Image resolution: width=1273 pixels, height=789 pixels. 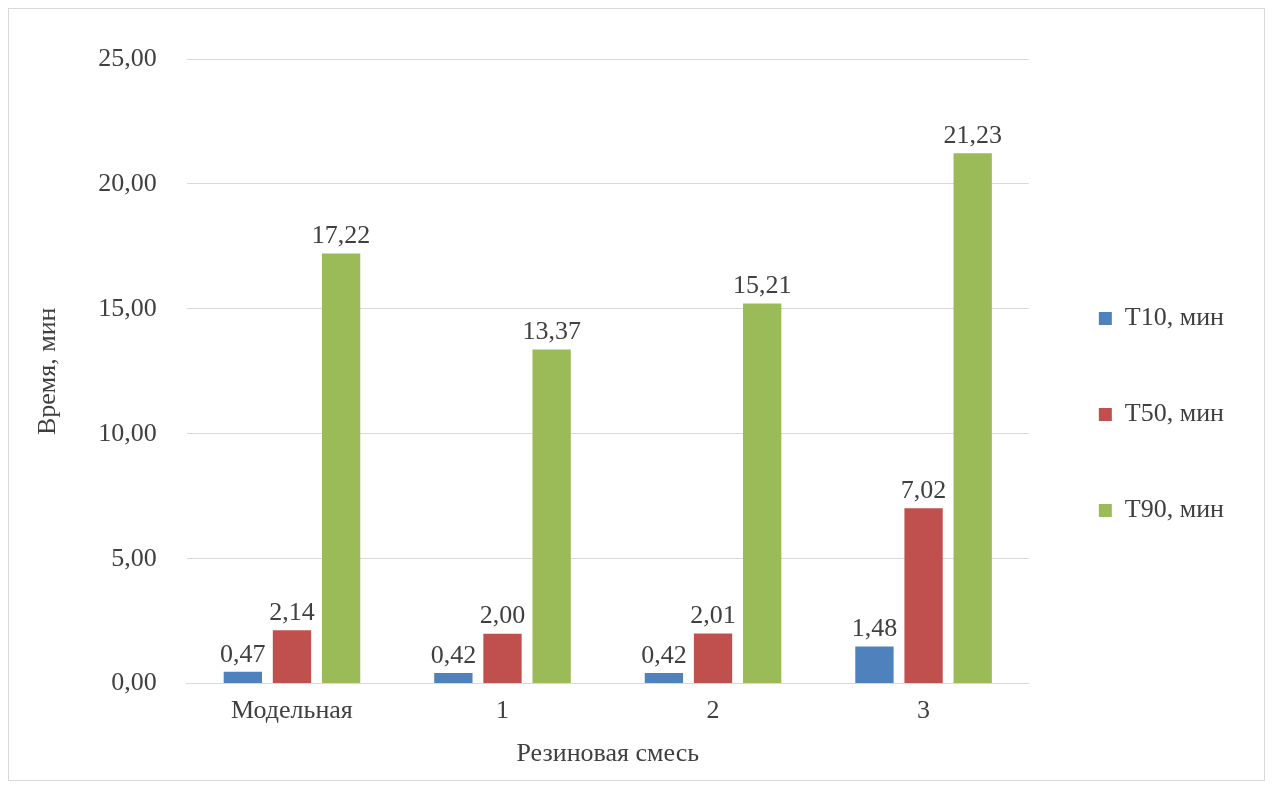 I want to click on y-tick-label: 25,00, so click(x=127, y=57).